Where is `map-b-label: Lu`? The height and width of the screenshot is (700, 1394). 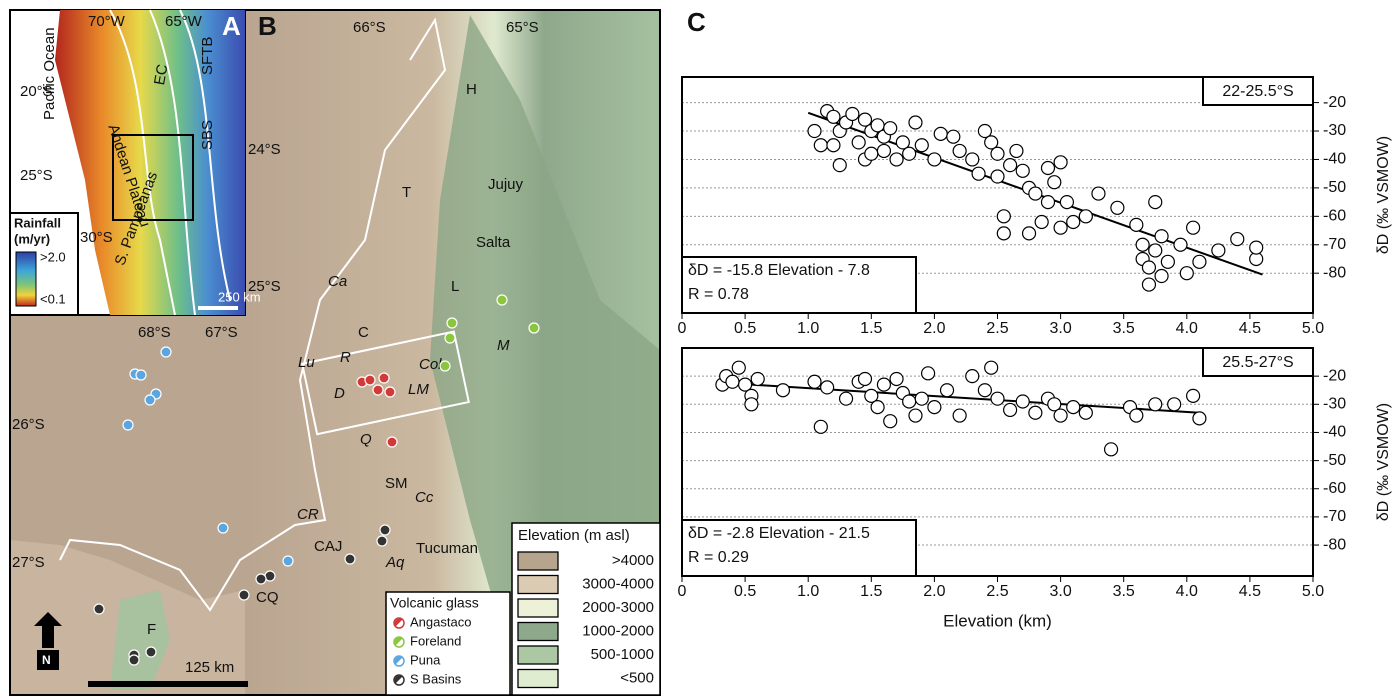
map-b-label: Lu is located at coordinates (306, 362).